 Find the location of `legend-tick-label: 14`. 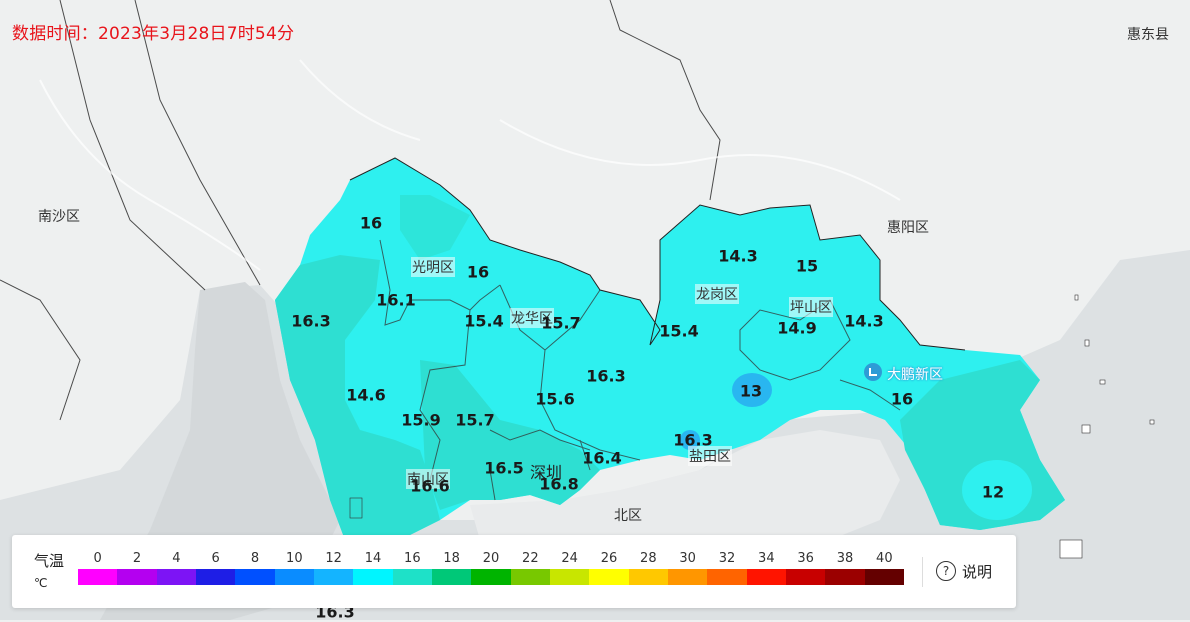

legend-tick-label: 14 is located at coordinates (373, 558).